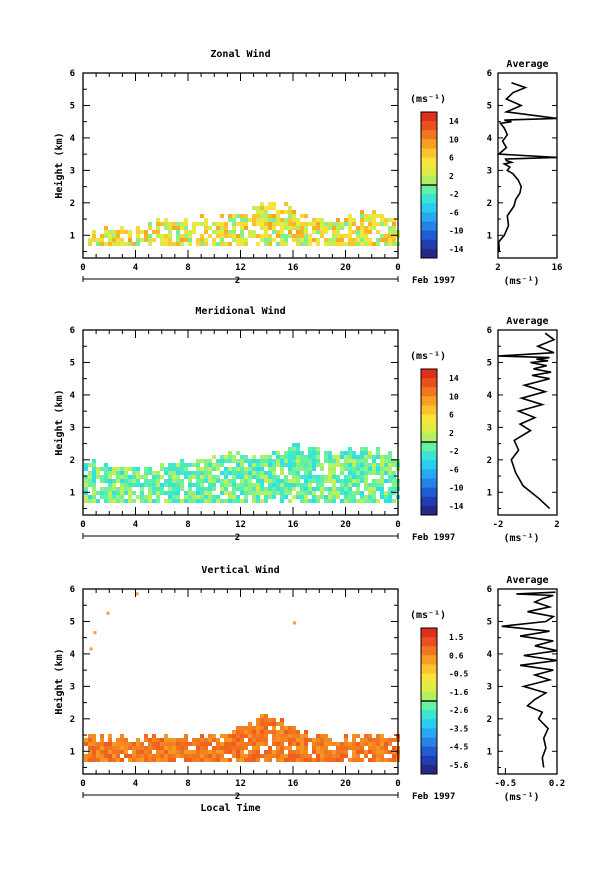  I want to click on colorbar-tick-label: -5.6, so click(458, 765).